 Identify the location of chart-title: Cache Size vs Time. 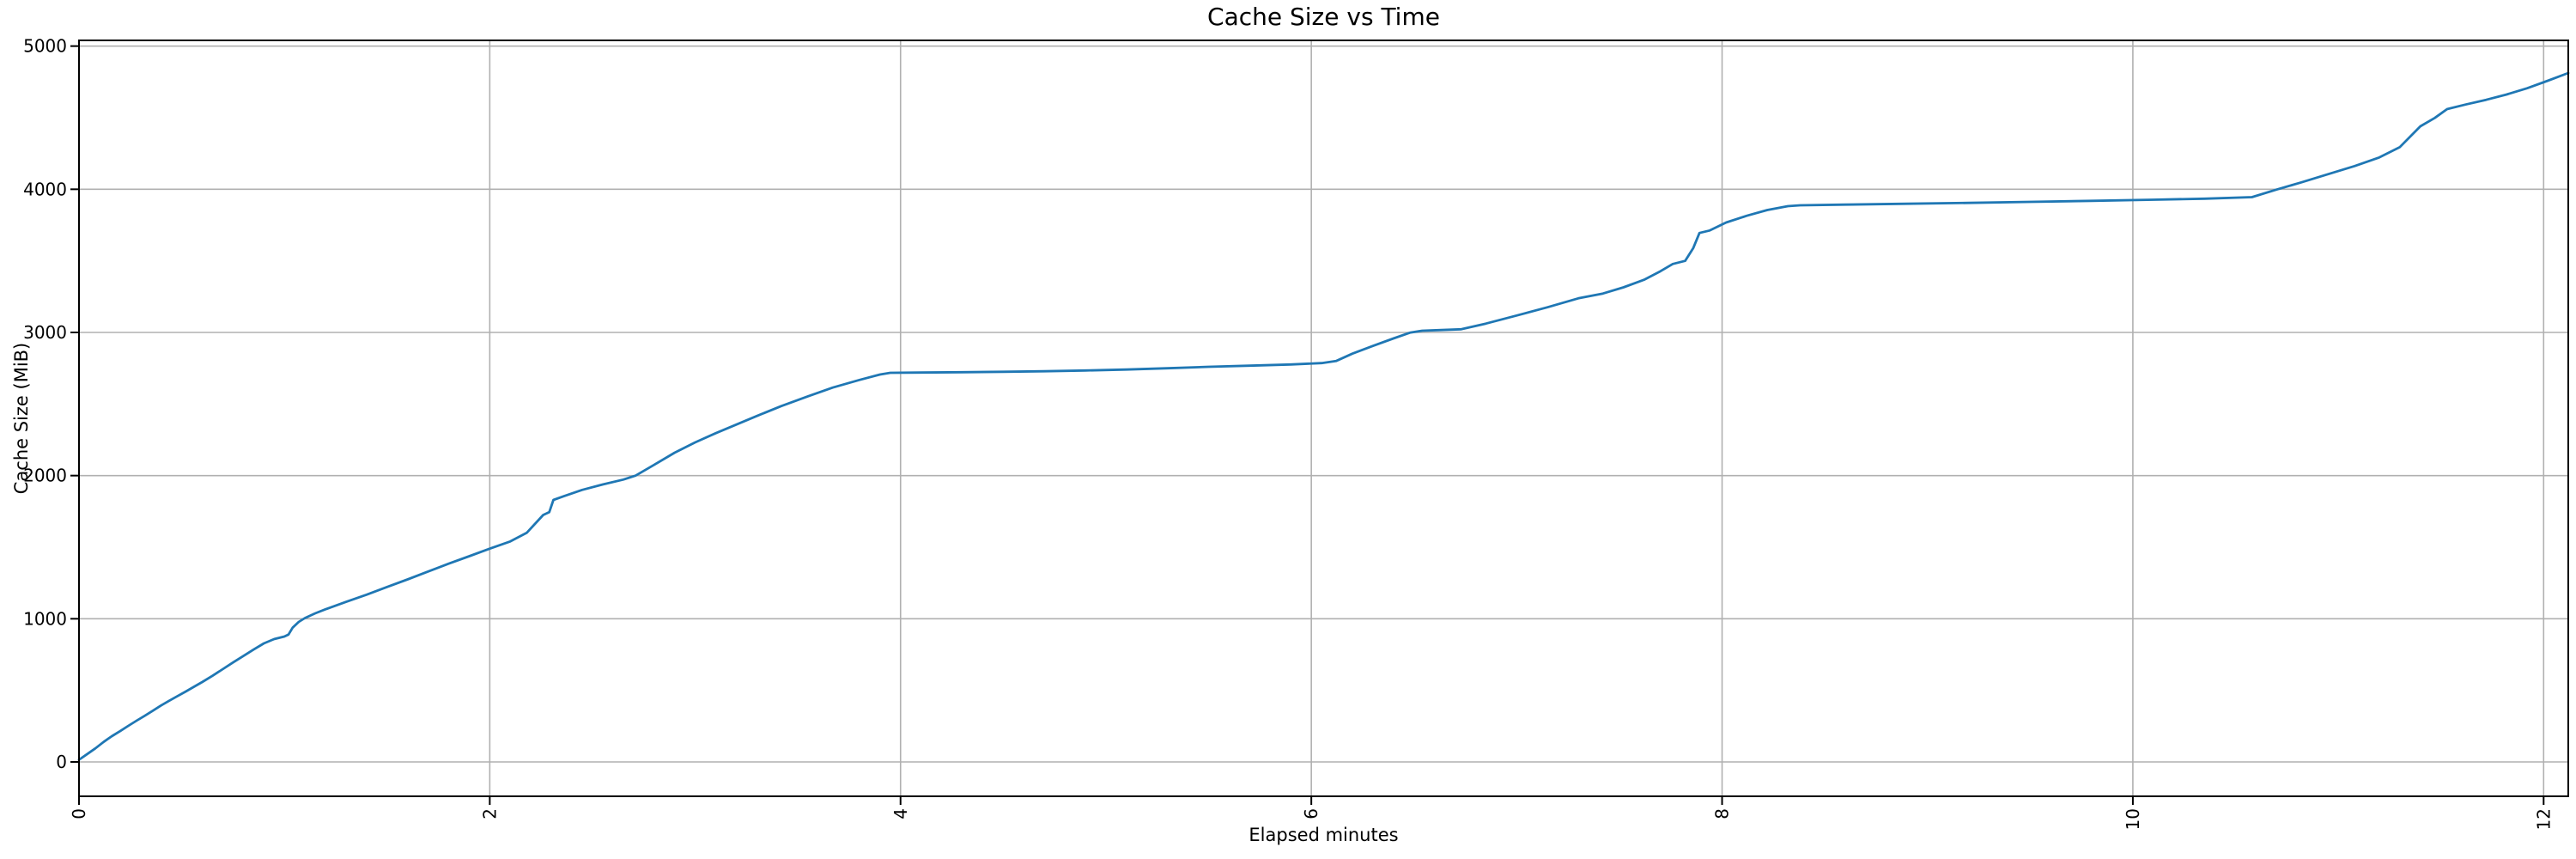
(1323, 17).